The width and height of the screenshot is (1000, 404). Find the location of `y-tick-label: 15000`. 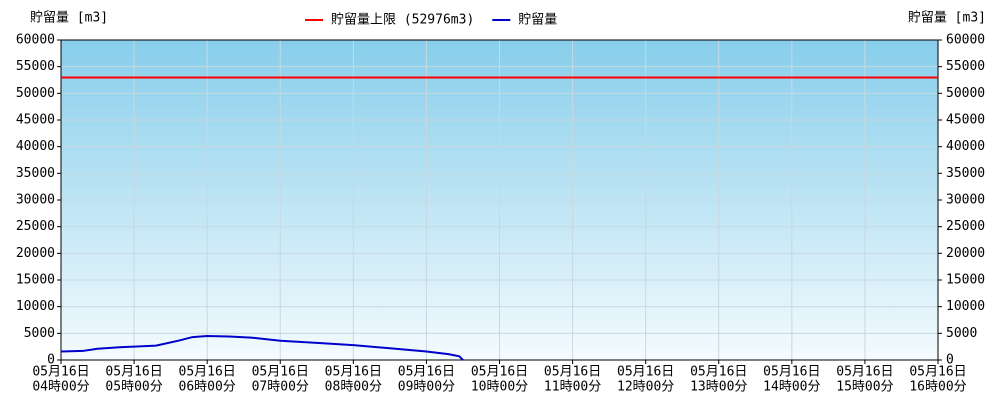

y-tick-label: 15000 is located at coordinates (35, 280).